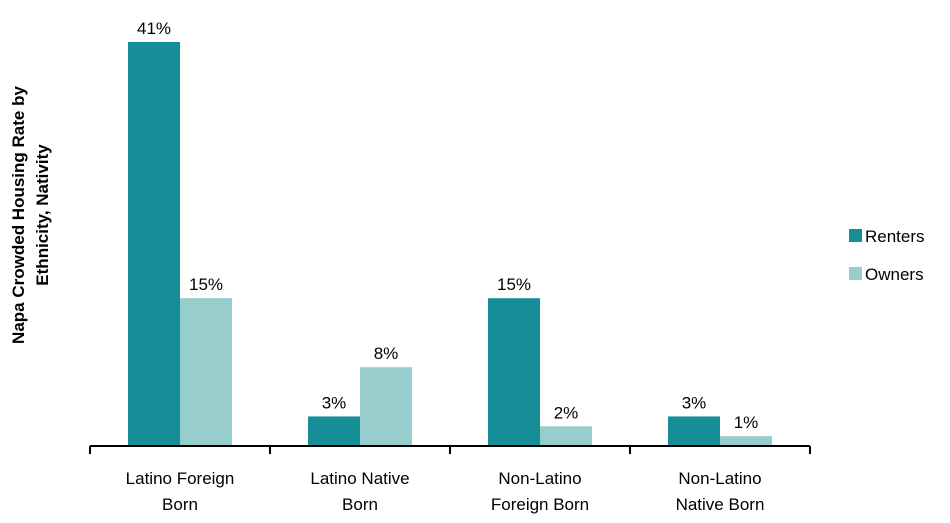 The width and height of the screenshot is (950, 523). Describe the element at coordinates (180, 478) in the screenshot. I see `x-tick-label-line: Latino Foreign` at that location.